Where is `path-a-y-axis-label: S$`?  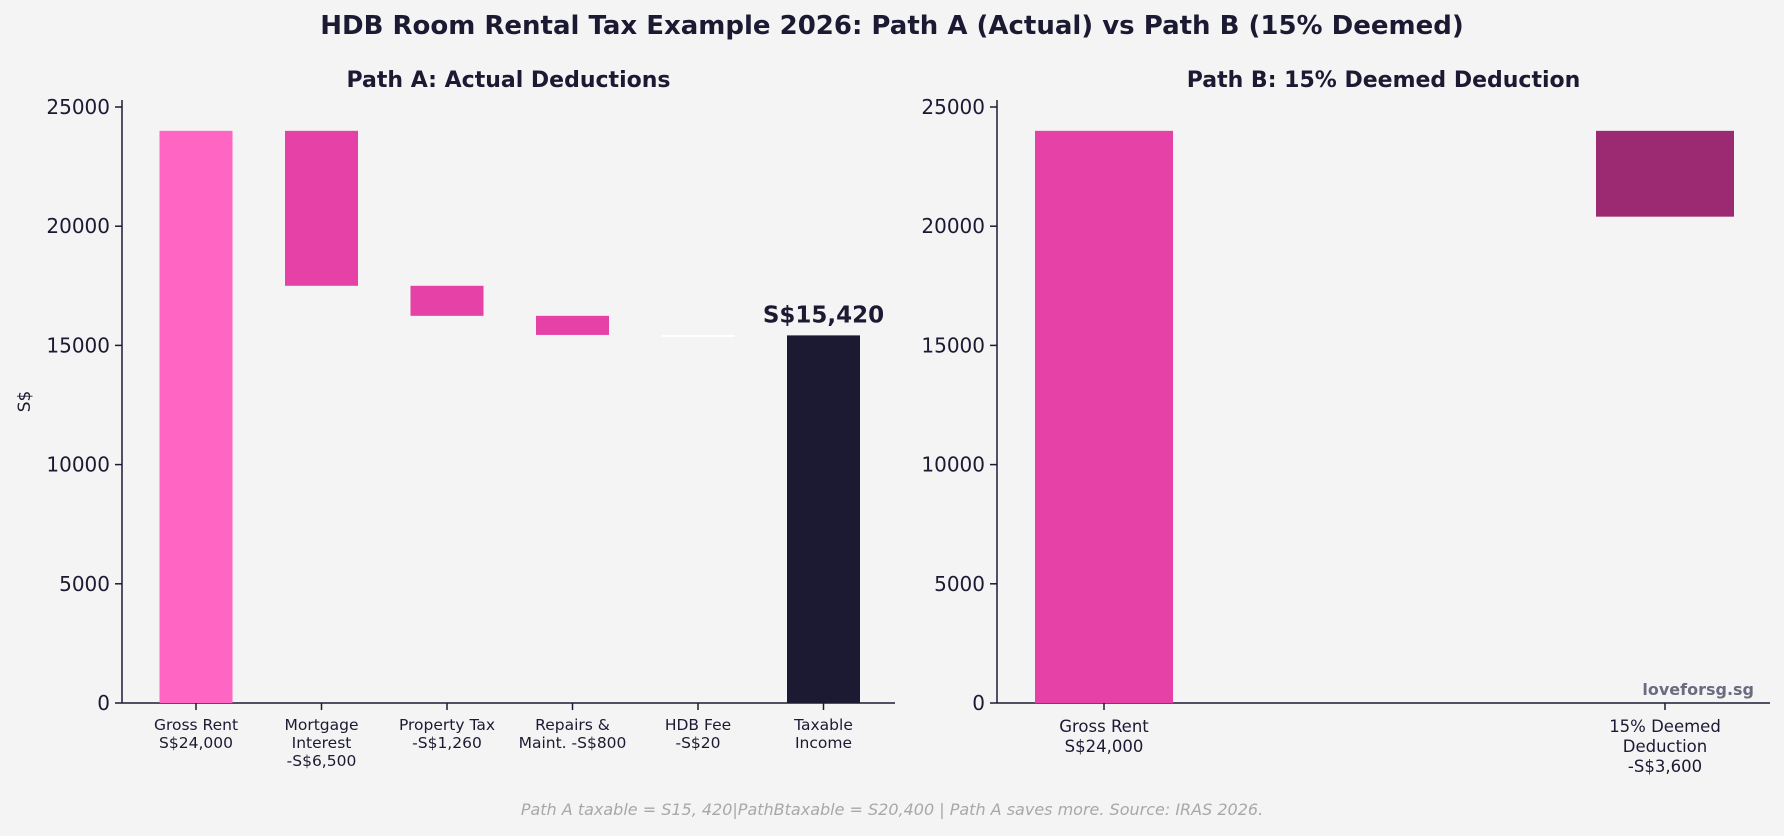 path-a-y-axis-label: S$ is located at coordinates (25, 402).